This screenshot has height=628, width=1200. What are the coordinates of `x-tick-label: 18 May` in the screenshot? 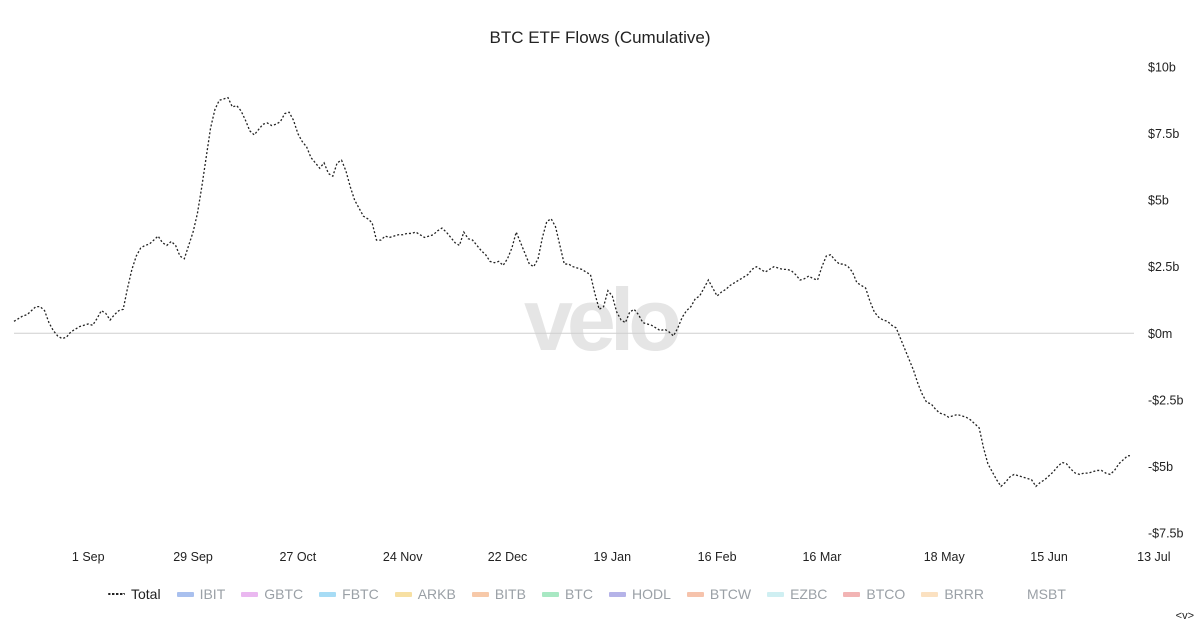 It's located at (945, 557).